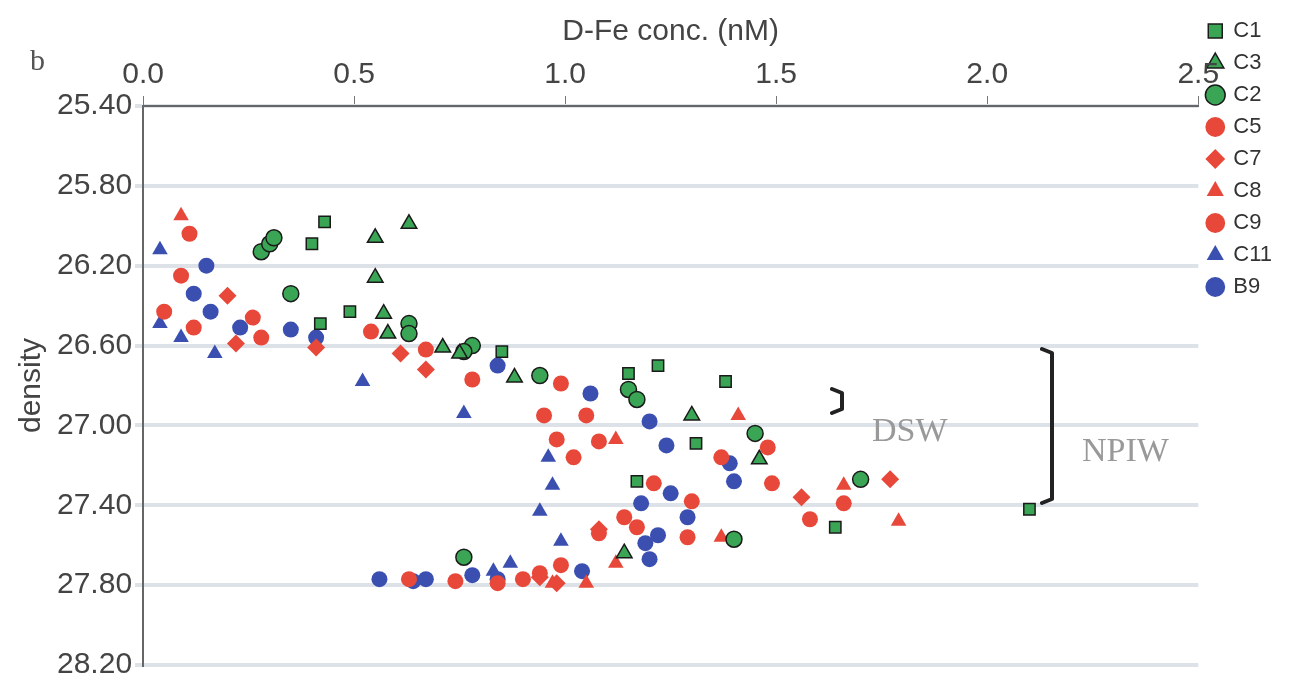 The image size is (1292, 686). I want to click on legend-label: C3, so click(1247, 62).